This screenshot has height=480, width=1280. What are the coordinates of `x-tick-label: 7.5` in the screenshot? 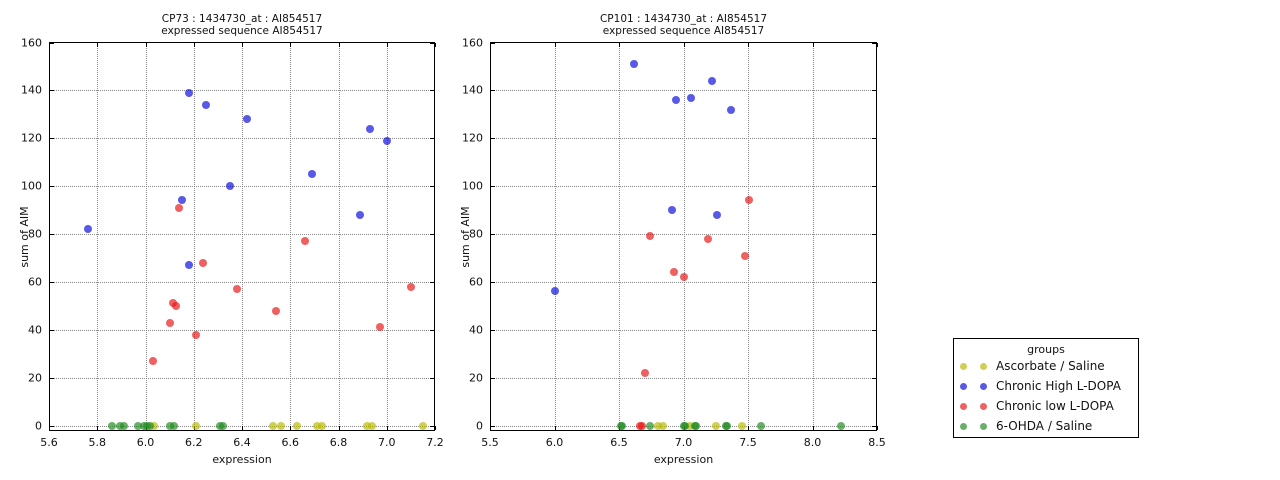 It's located at (748, 442).